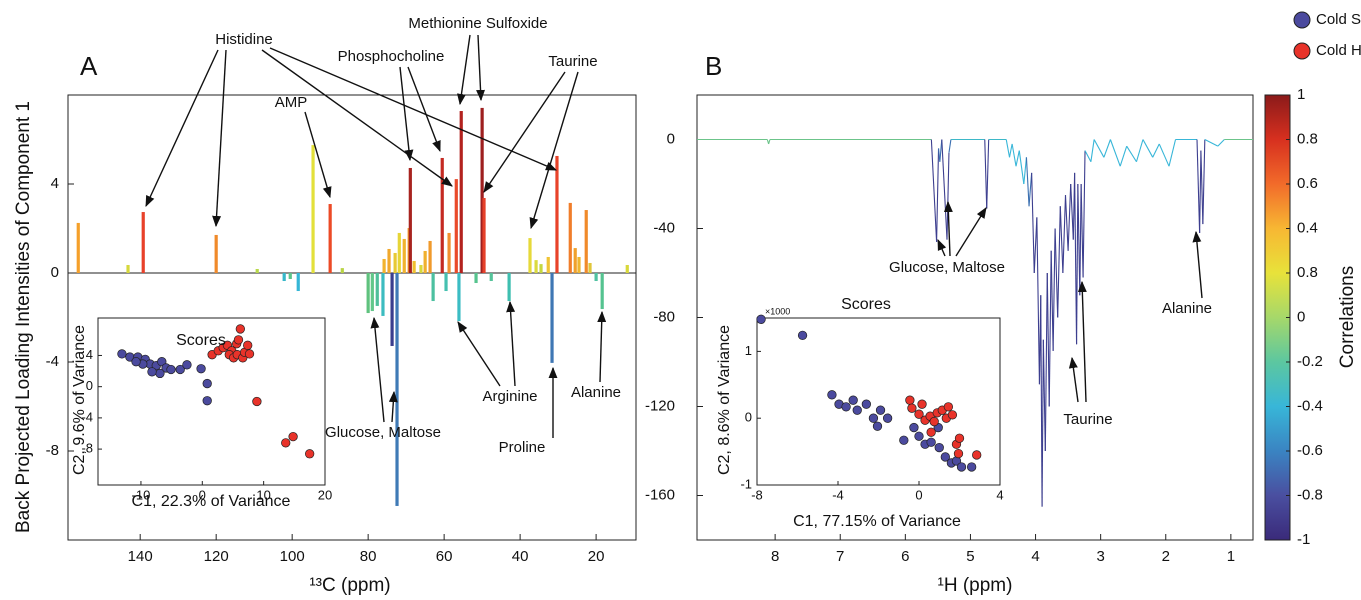  Describe the element at coordinates (1231, 556) in the screenshot. I see `x-tick-label: 1` at that location.